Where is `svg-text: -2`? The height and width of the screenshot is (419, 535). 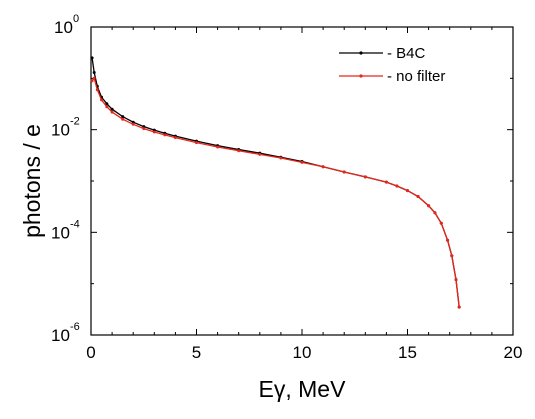
svg-text: -2 is located at coordinates (75, 122).